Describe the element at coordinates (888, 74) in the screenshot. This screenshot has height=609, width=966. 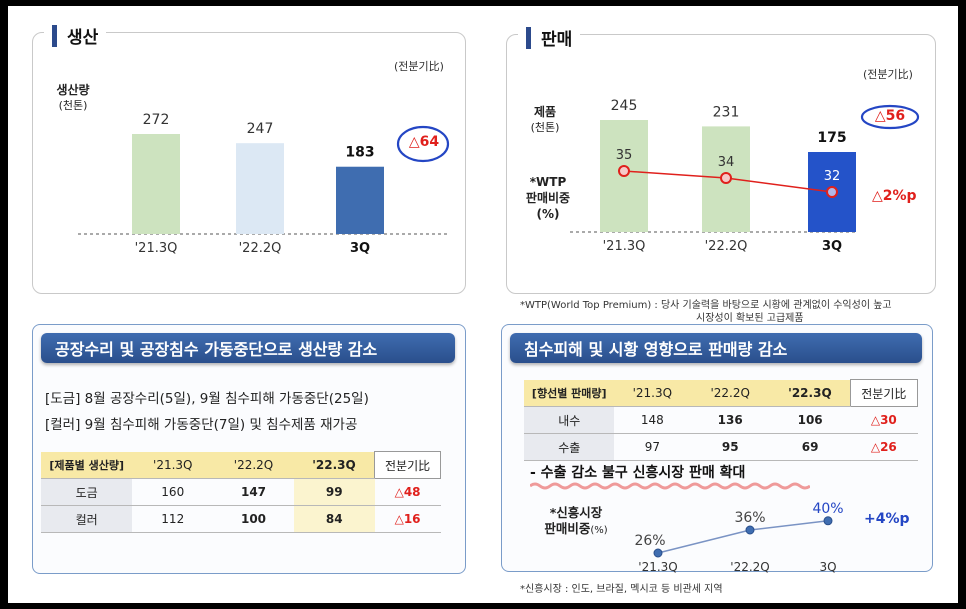
I see `sales-unit-note: (전분기比)` at that location.